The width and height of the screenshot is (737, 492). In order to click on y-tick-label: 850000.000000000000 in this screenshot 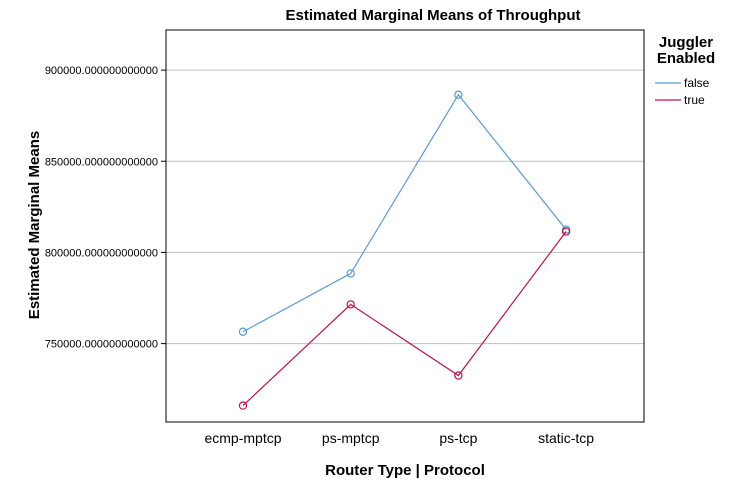, I will do `click(101, 162)`.